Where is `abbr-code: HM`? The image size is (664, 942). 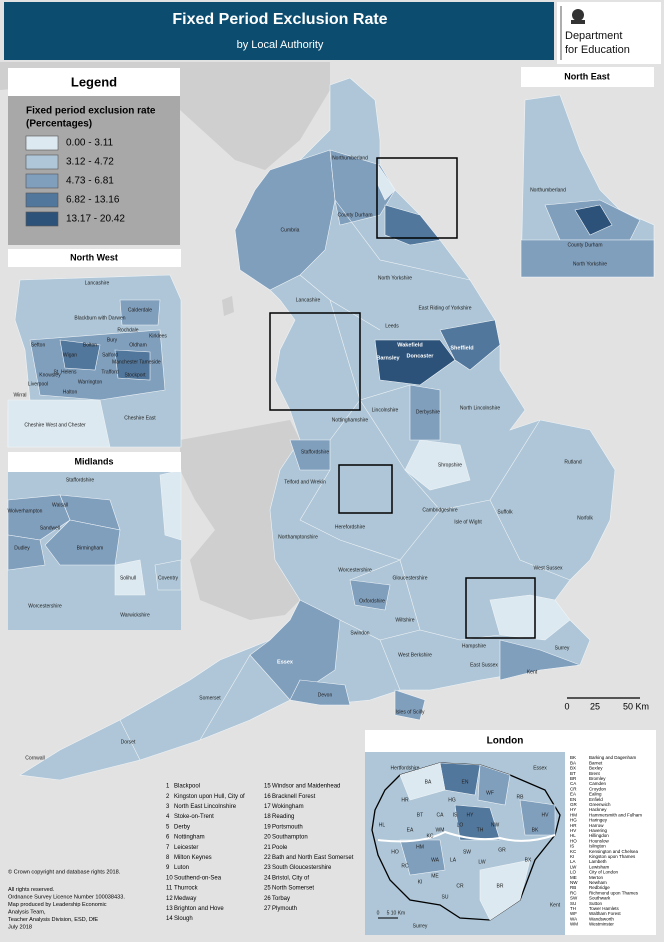
abbr-code: HM is located at coordinates (573, 814).